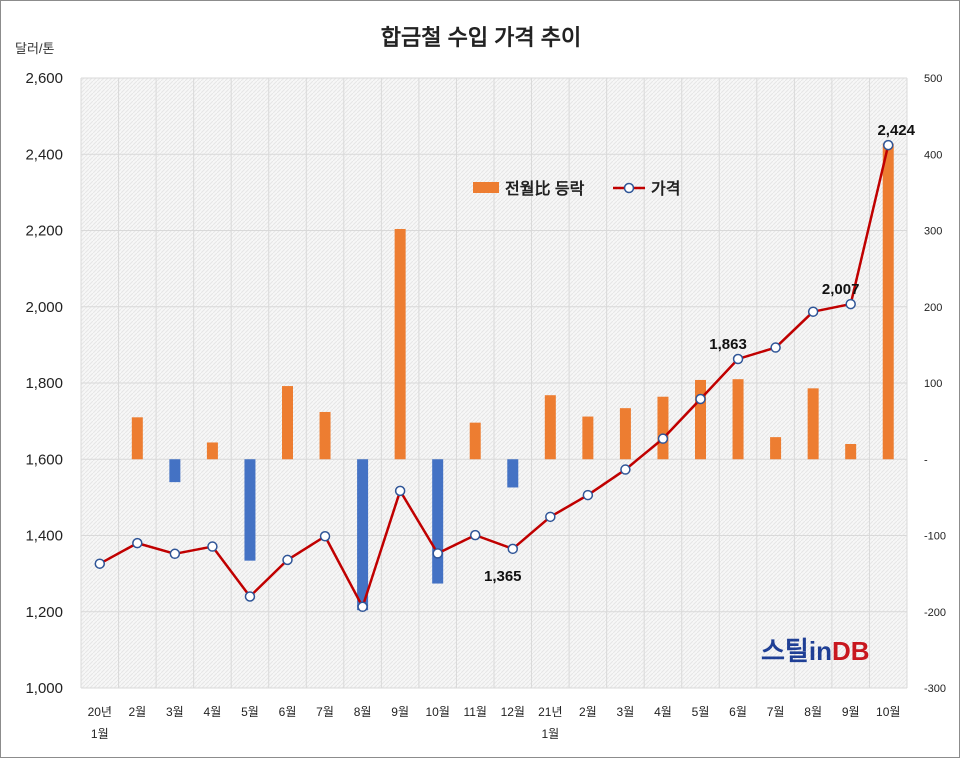 The width and height of the screenshot is (960, 758). Describe the element at coordinates (935, 689) in the screenshot. I see `right-axis-tick-label: -300` at that location.